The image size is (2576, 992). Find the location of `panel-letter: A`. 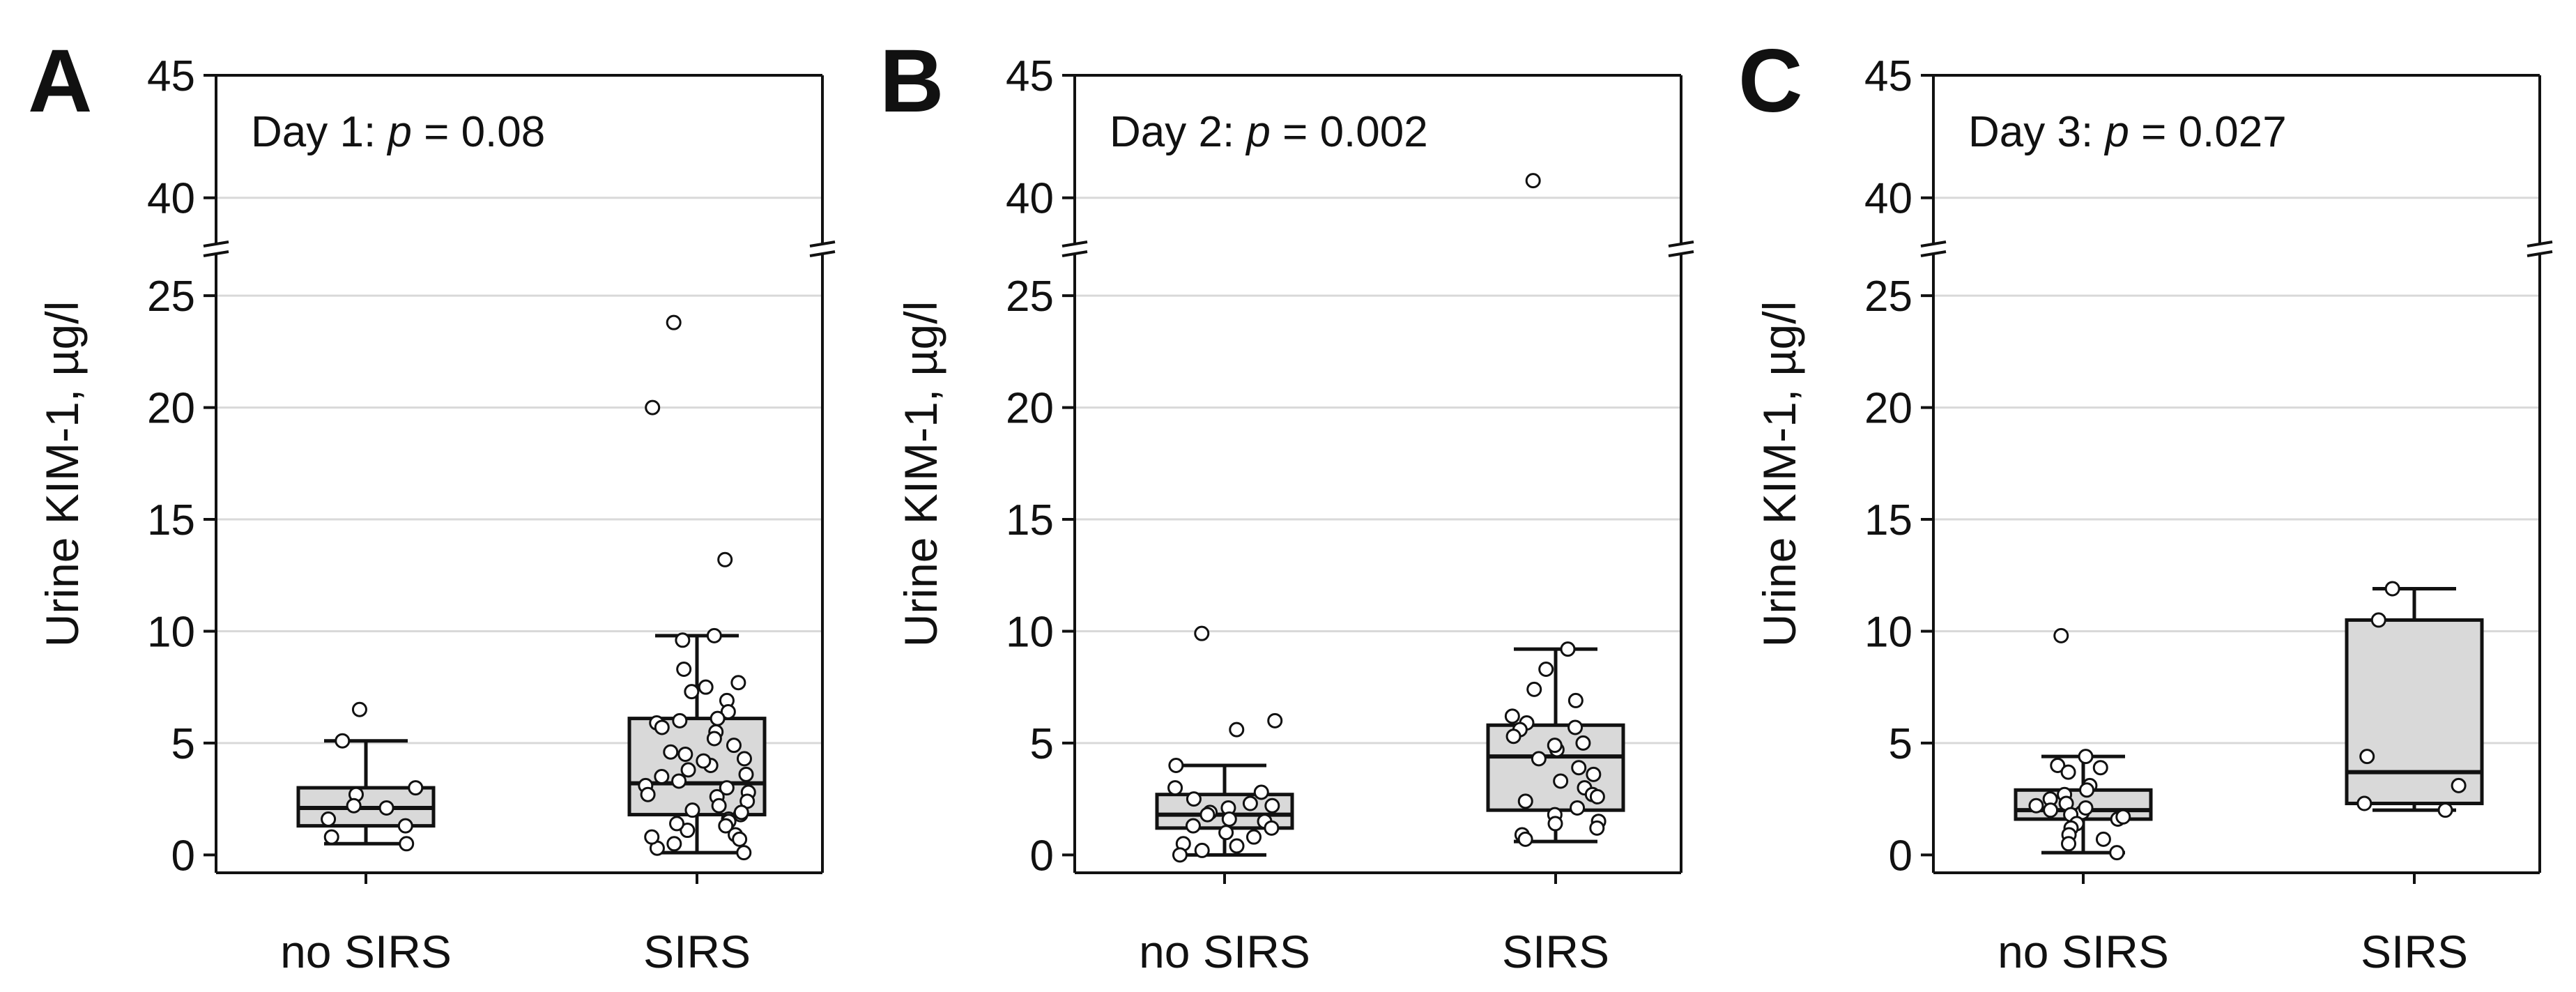

panel-letter: A is located at coordinates (60, 81).